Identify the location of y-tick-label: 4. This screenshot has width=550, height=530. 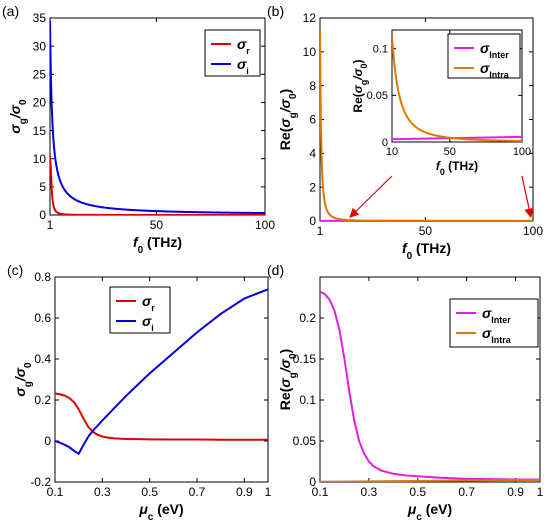
(312, 154).